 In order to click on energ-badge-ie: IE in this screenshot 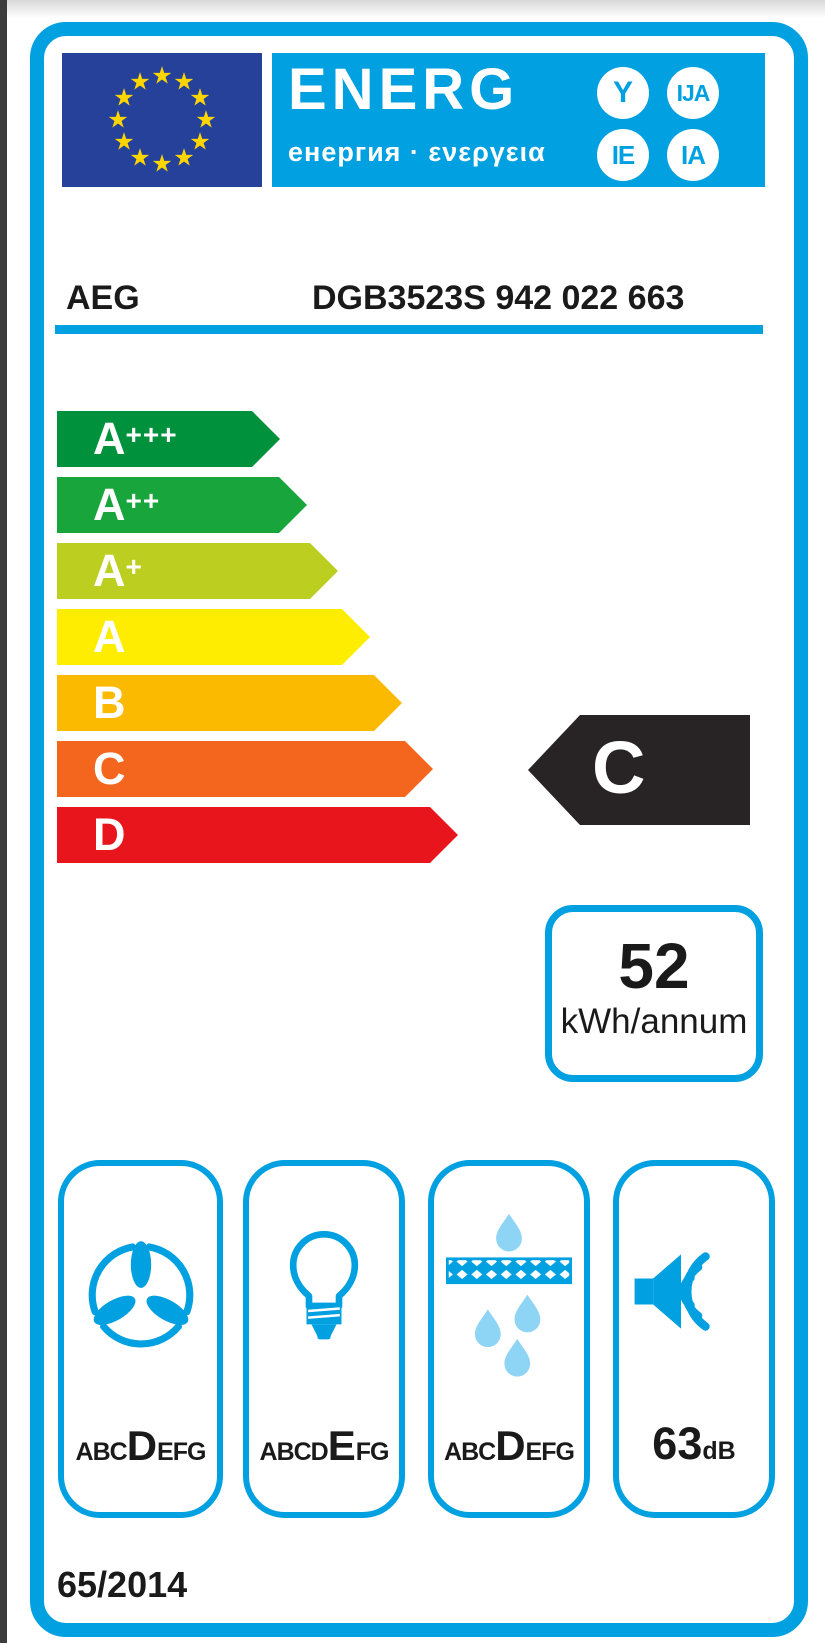, I will do `click(623, 155)`.